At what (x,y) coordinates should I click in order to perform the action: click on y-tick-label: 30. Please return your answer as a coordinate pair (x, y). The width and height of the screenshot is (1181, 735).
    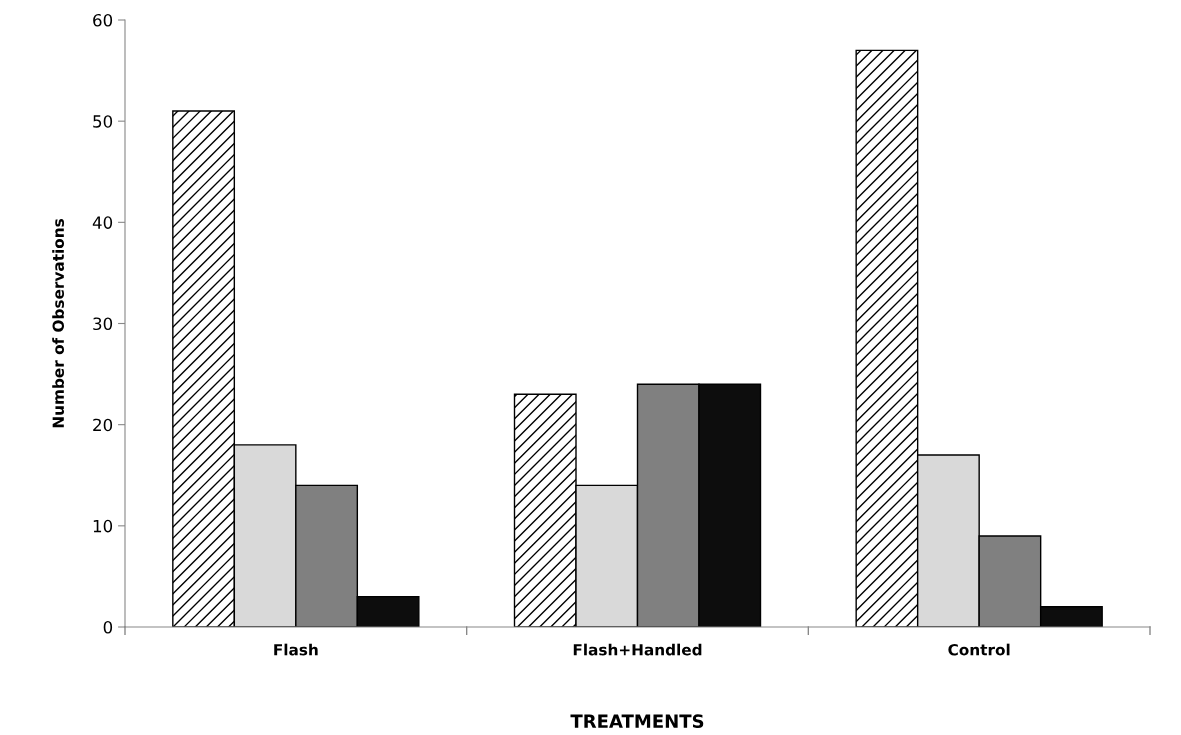
    Looking at the image, I should click on (103, 324).